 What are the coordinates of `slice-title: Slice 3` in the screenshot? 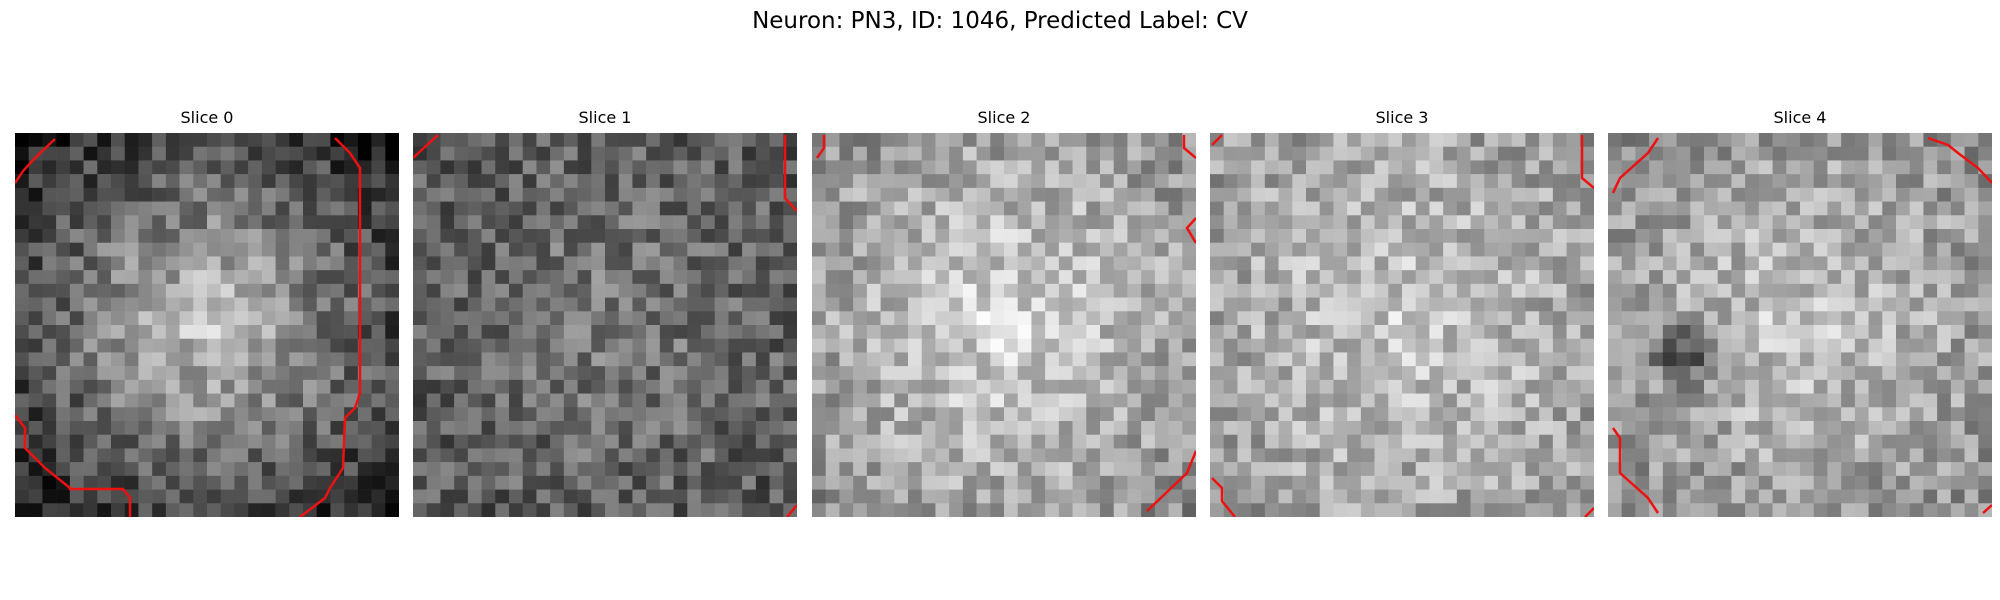 It's located at (1402, 117).